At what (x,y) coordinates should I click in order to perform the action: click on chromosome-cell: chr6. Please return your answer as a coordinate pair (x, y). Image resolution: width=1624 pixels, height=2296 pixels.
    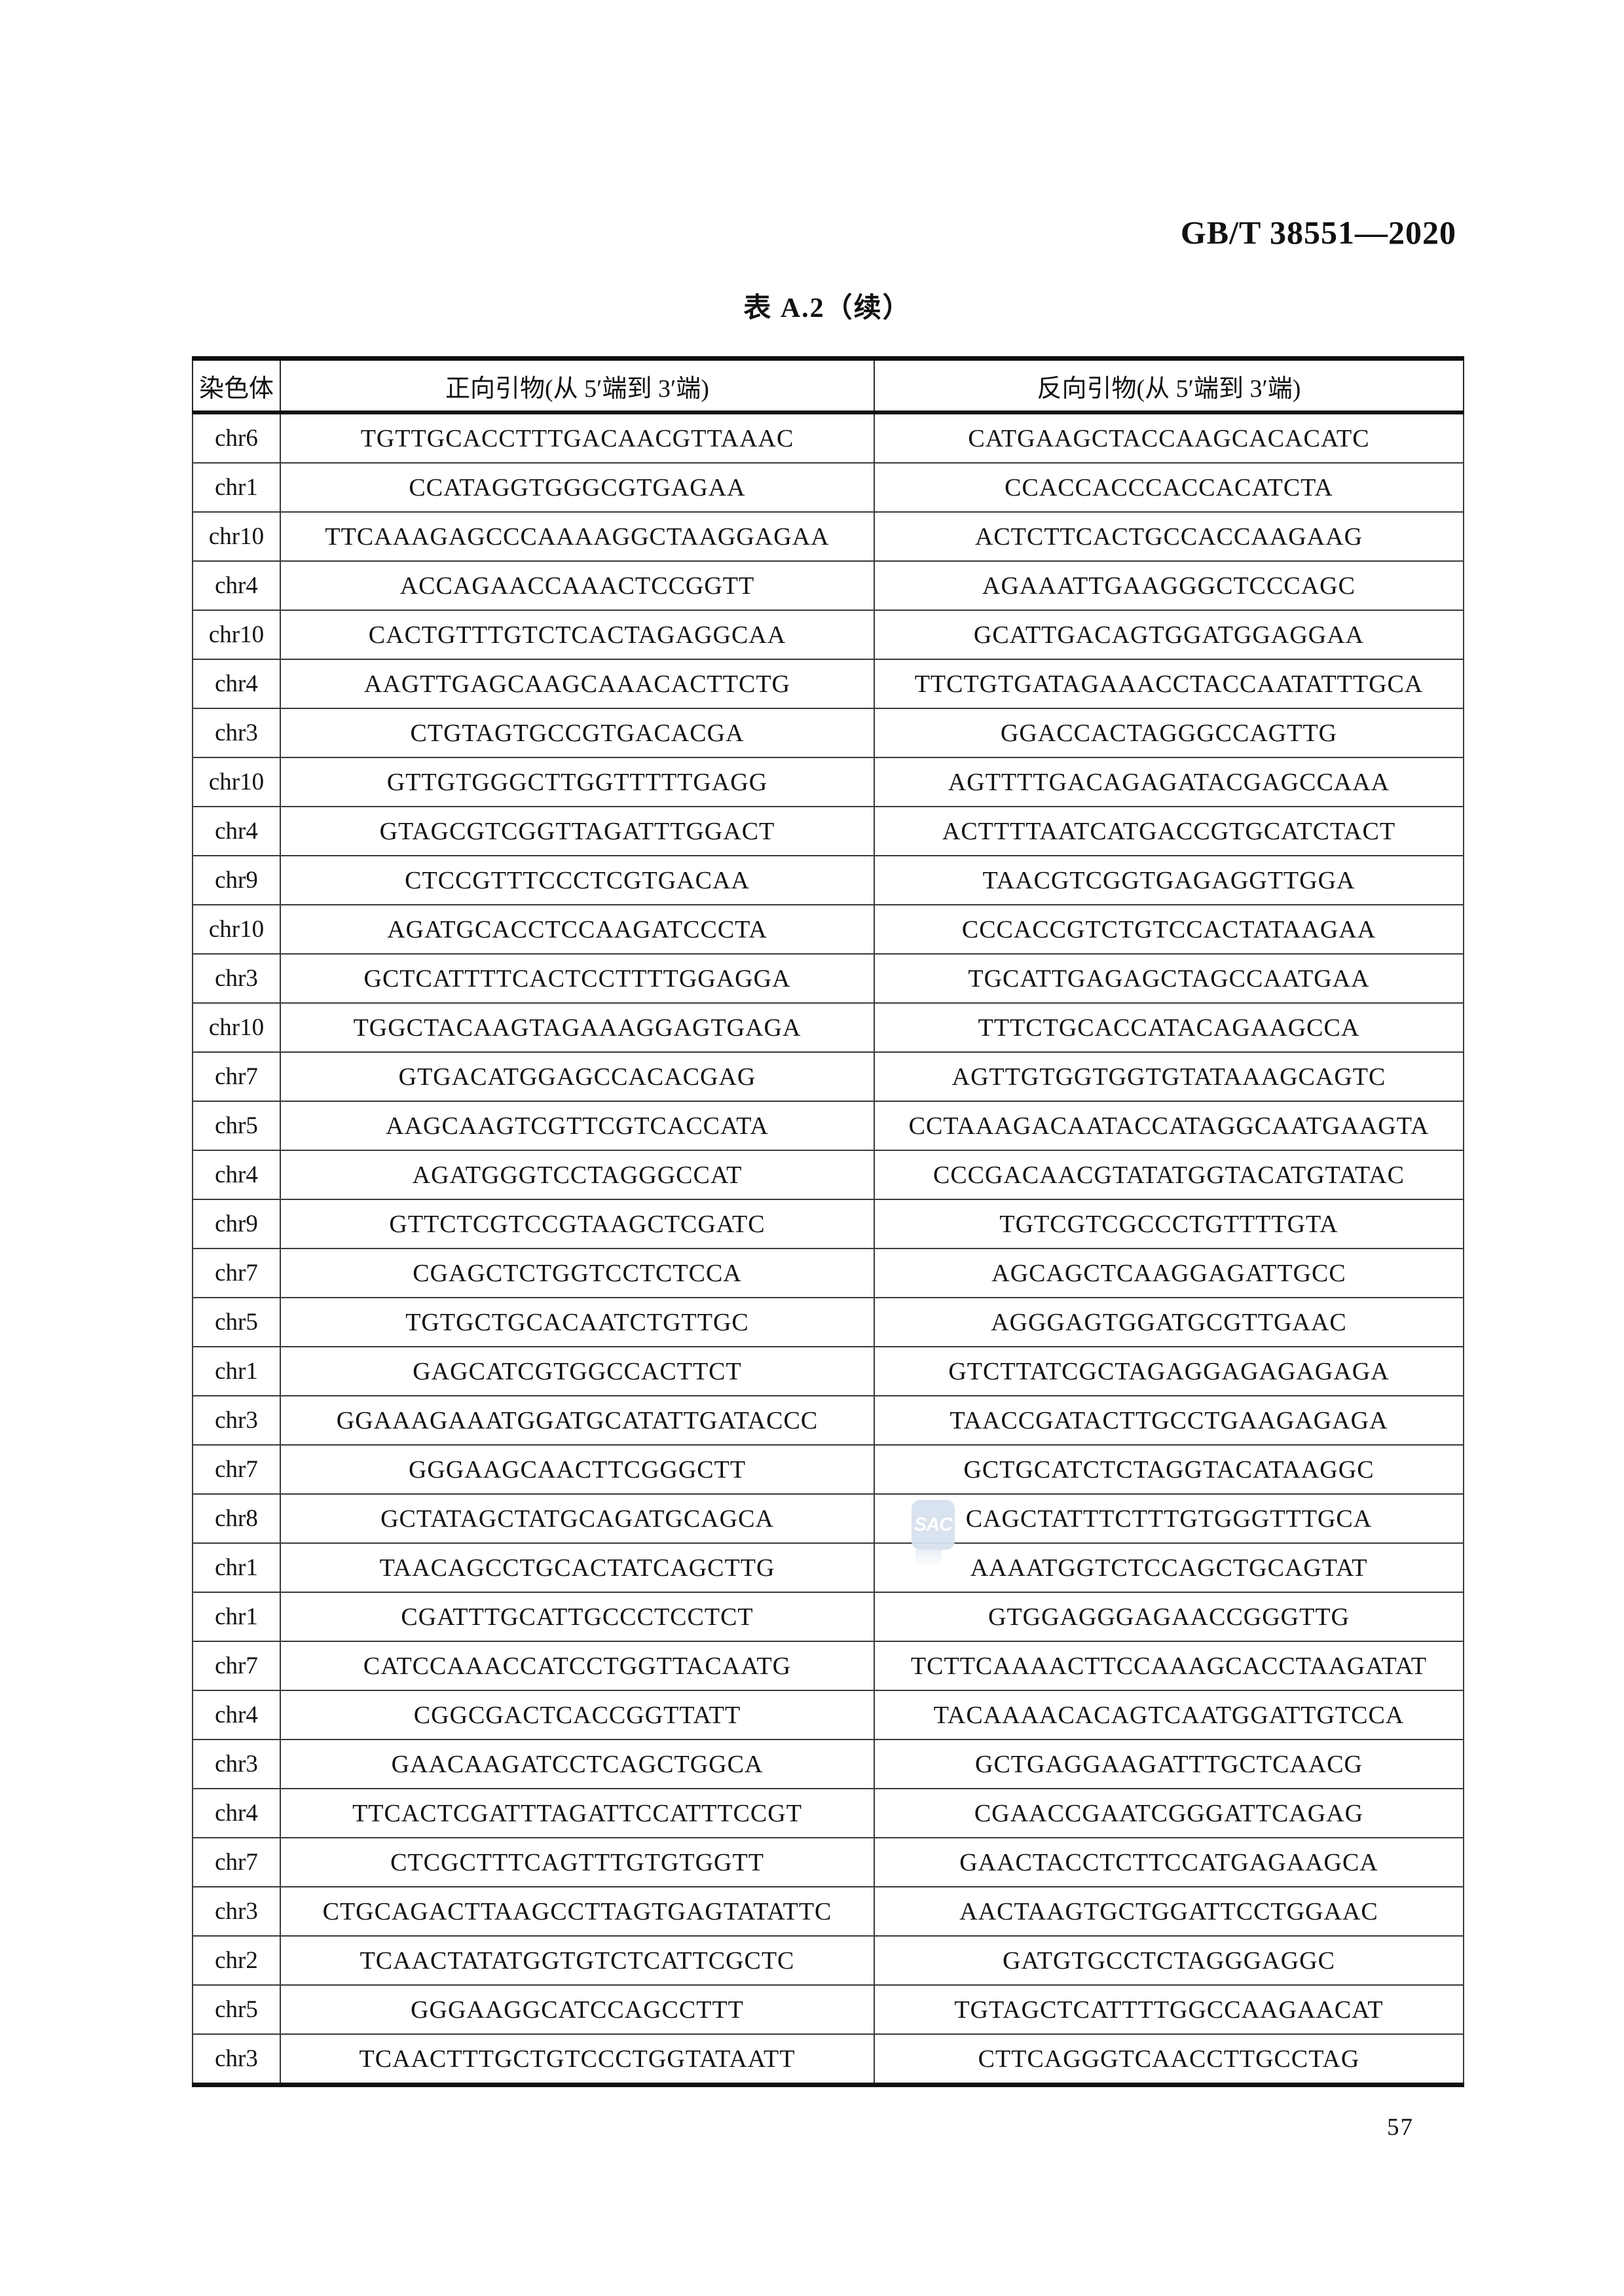
    Looking at the image, I should click on (236, 438).